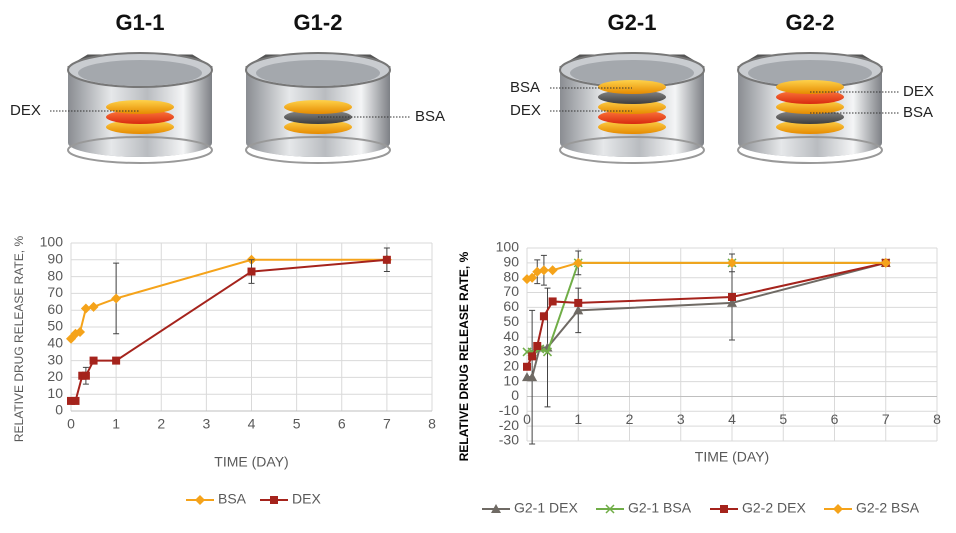 This screenshot has width=956, height=533. Describe the element at coordinates (515, 395) in the screenshot. I see `y-tick-label: 0` at that location.